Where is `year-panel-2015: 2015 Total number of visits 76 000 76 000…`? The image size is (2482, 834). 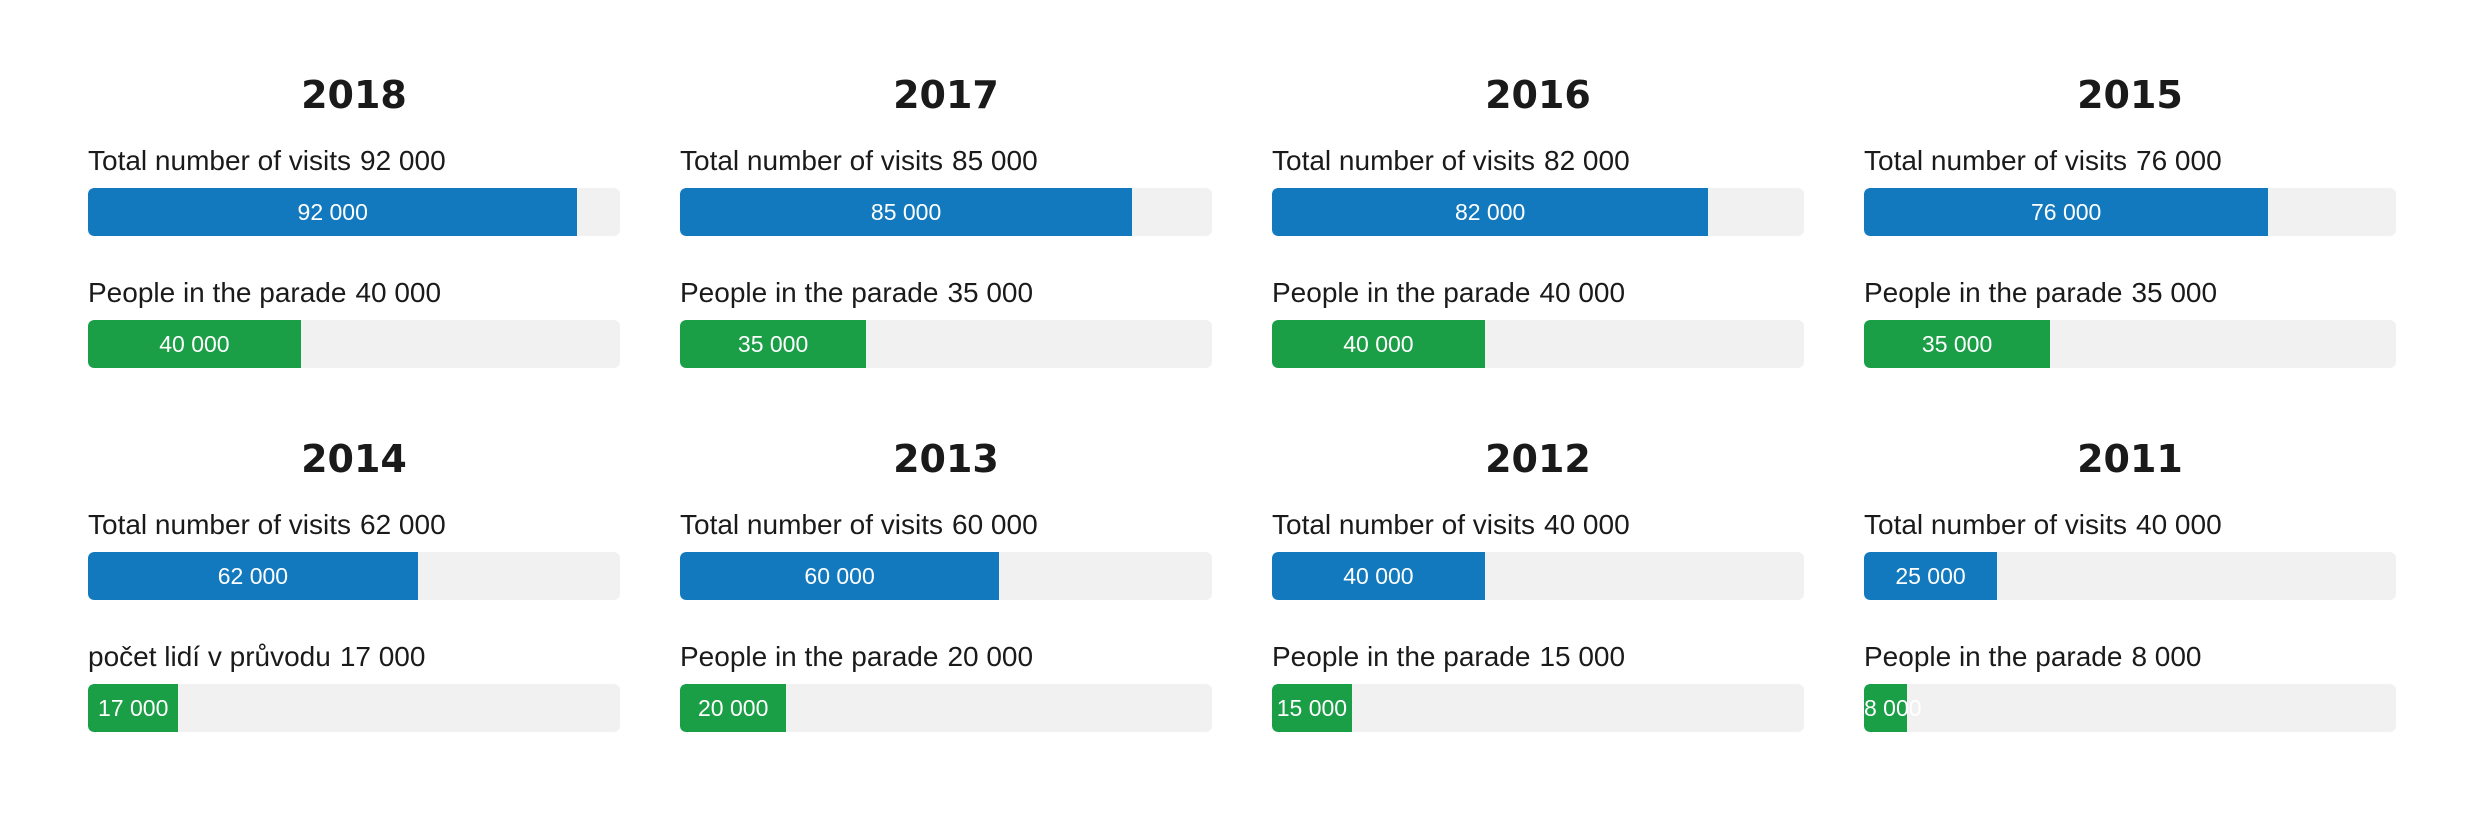 year-panel-2015: 2015 Total number of visits 76 000 76 000… is located at coordinates (2130, 215).